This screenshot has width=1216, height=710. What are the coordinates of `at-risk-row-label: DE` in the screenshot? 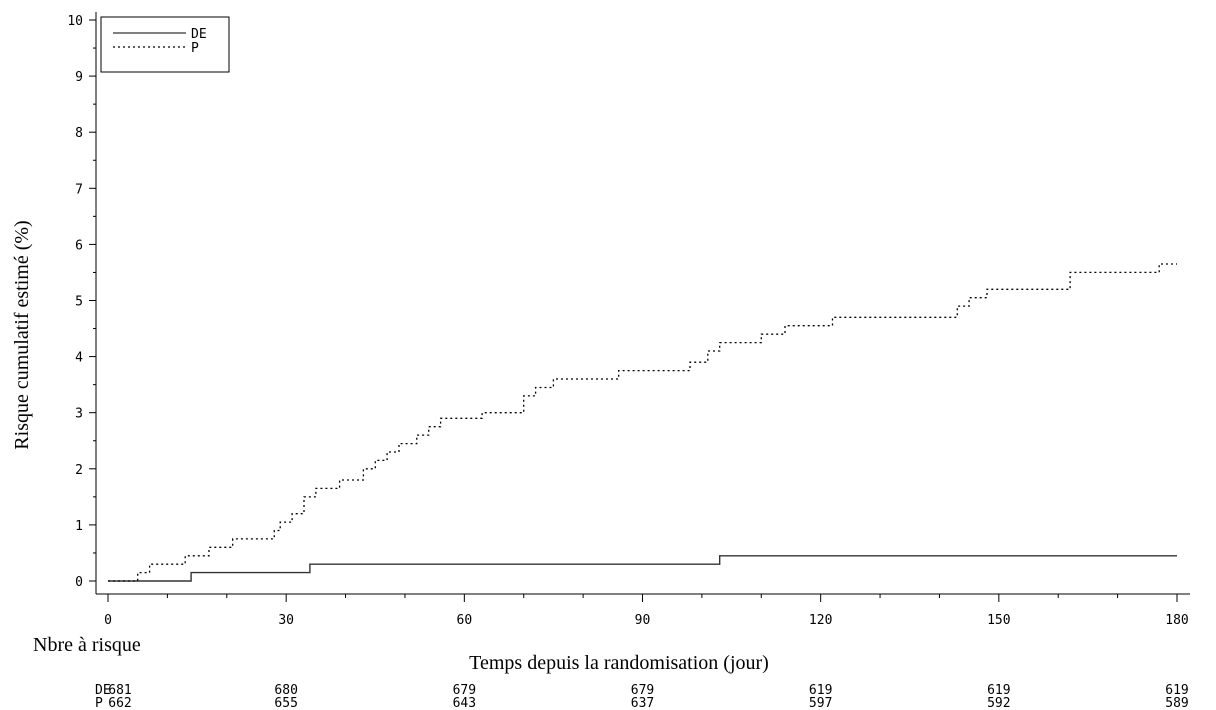 It's located at (103, 690).